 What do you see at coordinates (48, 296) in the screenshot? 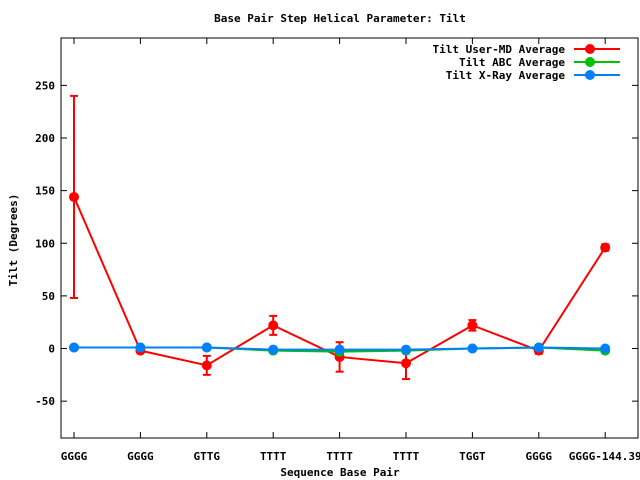
I see `y-tick-label: 50` at bounding box center [48, 296].